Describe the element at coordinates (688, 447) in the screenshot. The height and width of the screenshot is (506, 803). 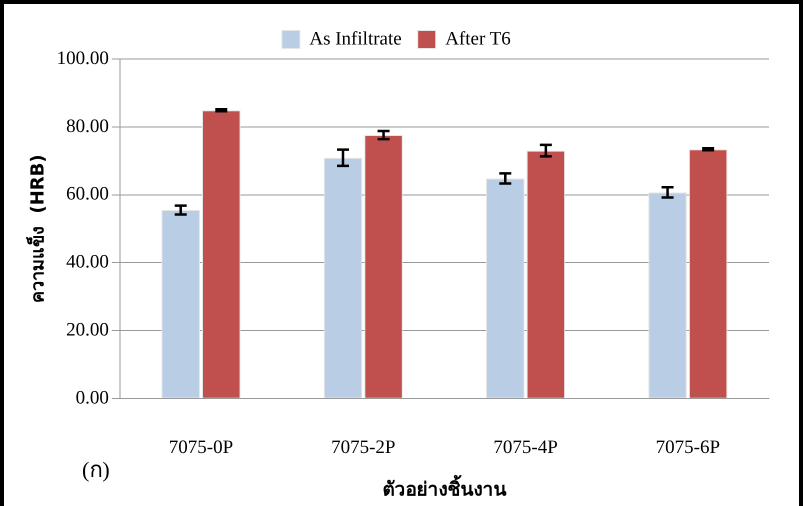
I see `x-tick-label: 7075-6P` at that location.